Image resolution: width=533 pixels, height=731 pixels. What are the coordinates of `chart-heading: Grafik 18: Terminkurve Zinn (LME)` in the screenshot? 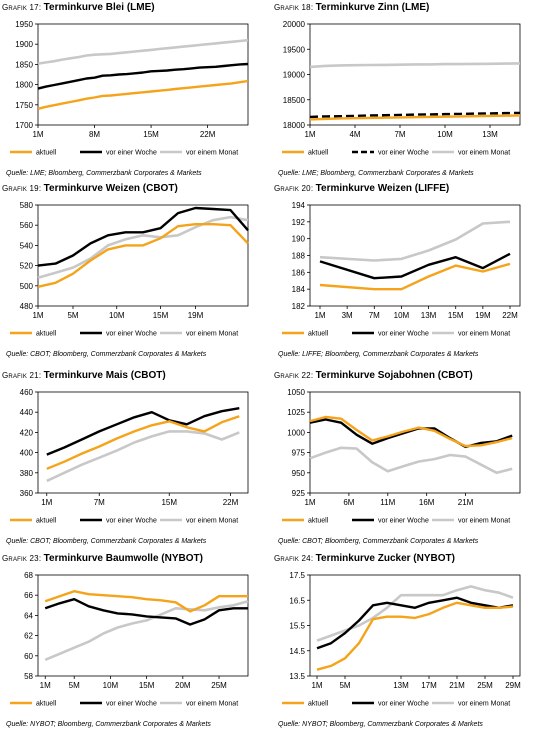 It's located at (351, 7).